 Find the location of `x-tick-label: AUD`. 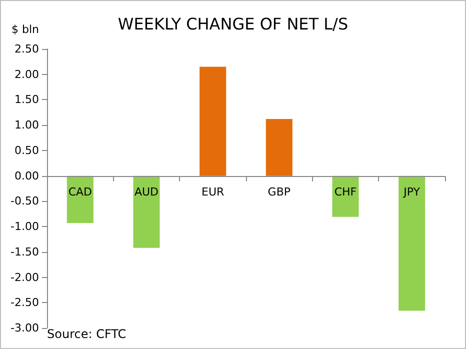

x-tick-label: AUD is located at coordinates (146, 191).